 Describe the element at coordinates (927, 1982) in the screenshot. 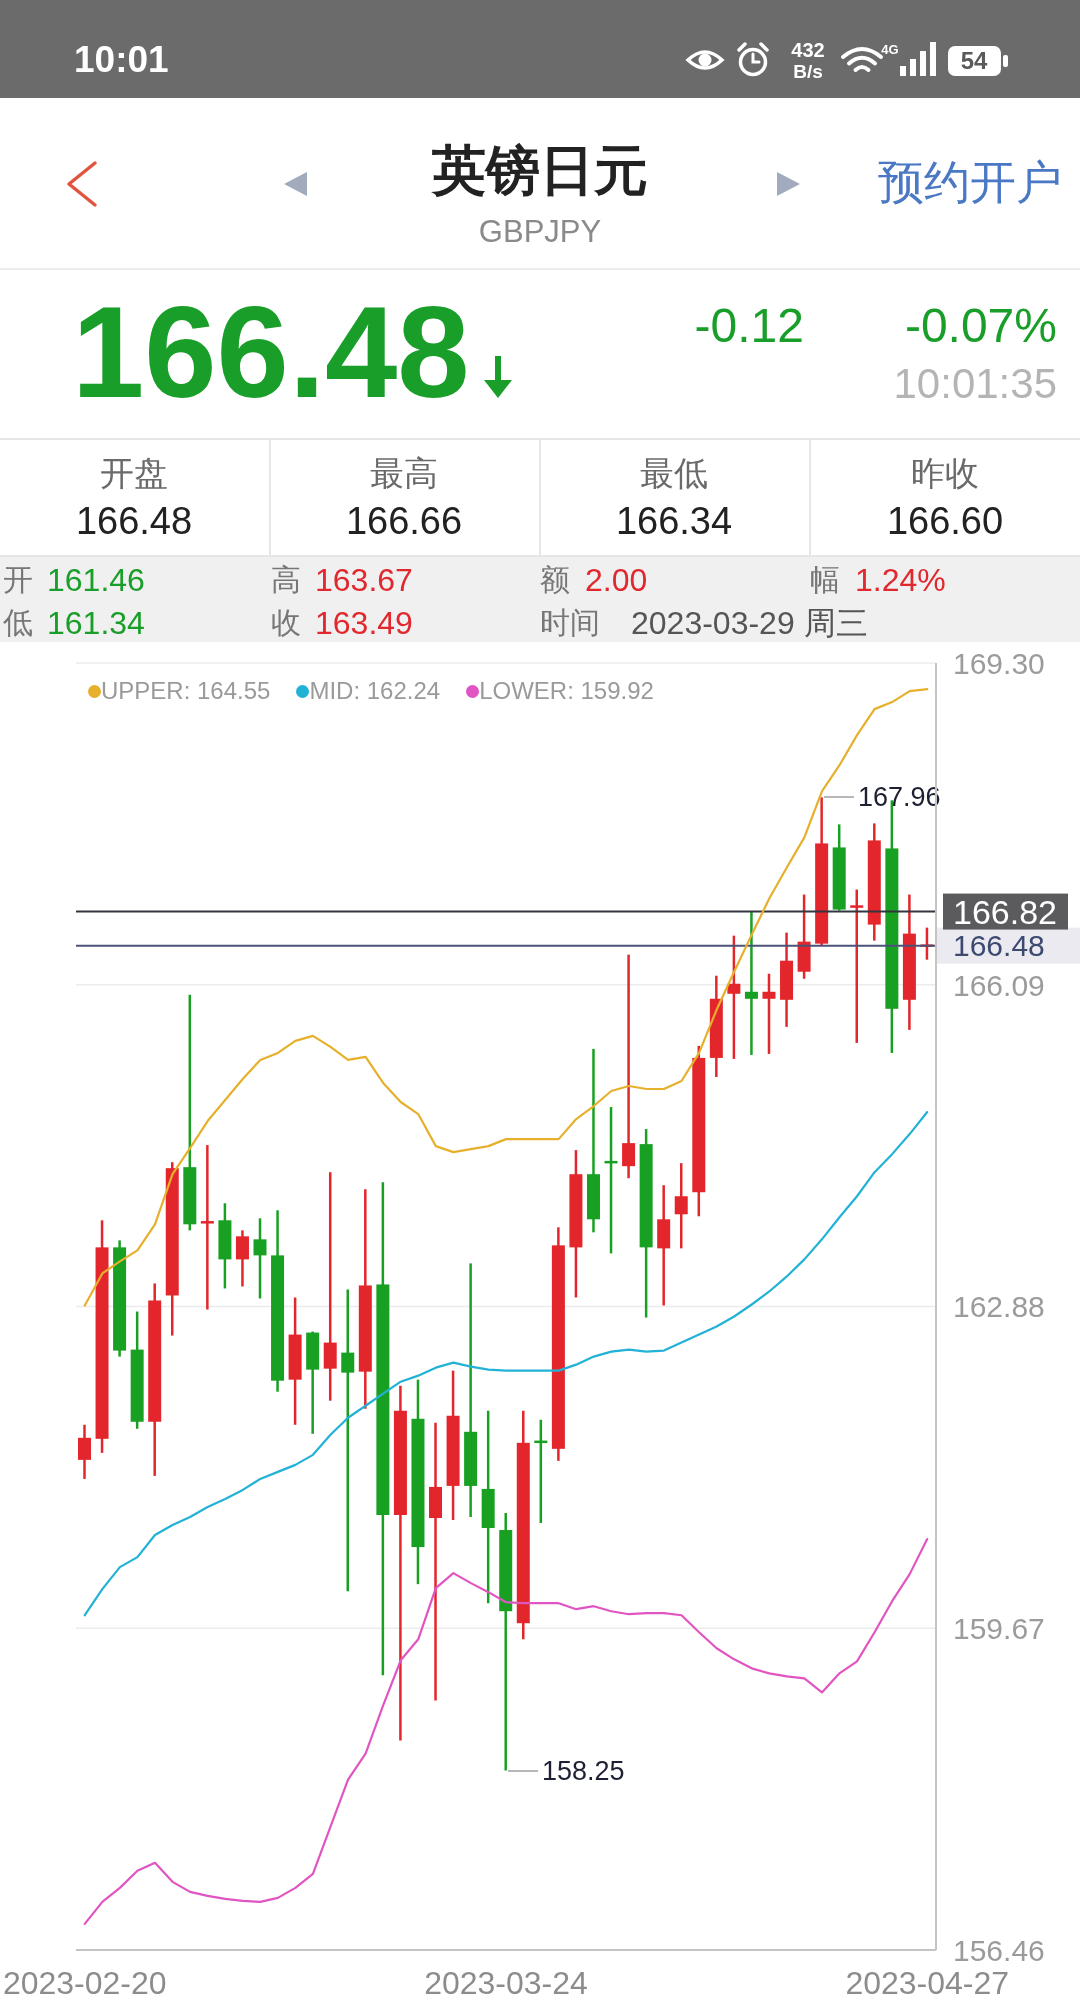

I see `x-tick-label: 2023-04-27` at that location.